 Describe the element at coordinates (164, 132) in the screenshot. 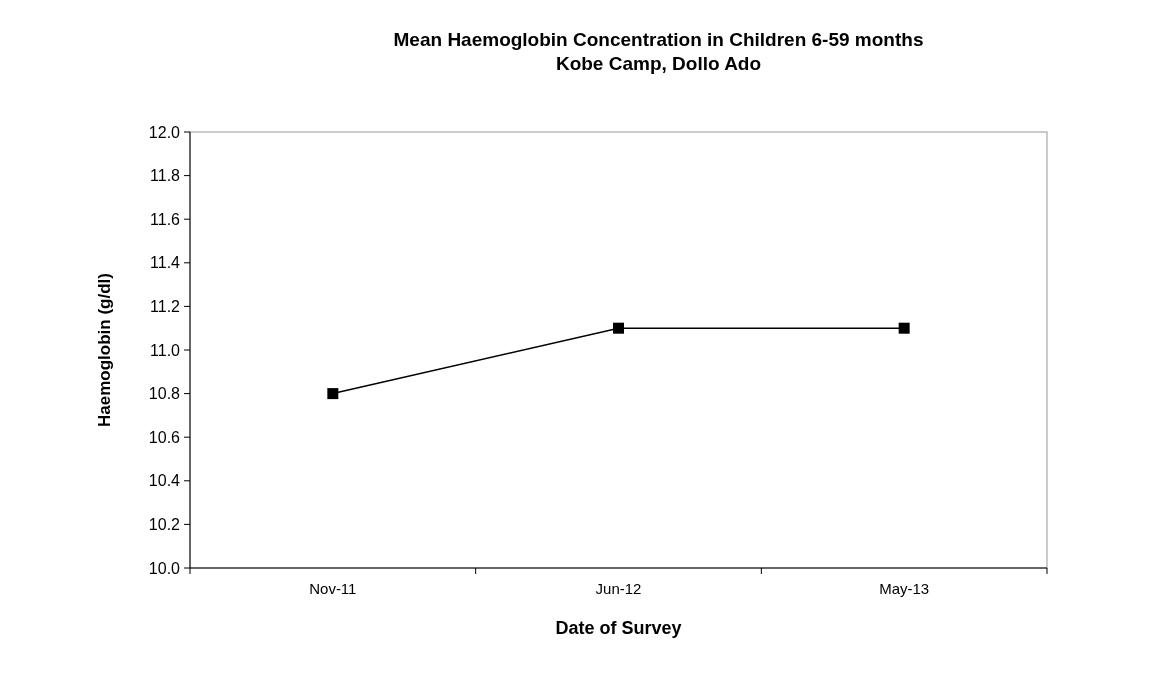

I see `y-tick-label: 12.0` at that location.